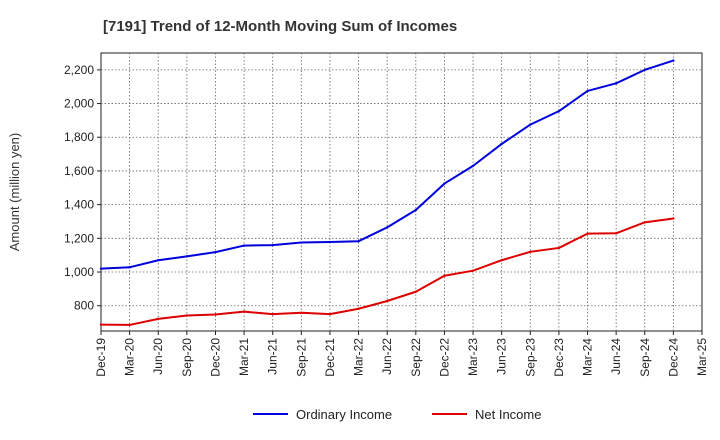 This screenshot has height=440, width=720. I want to click on x-tick-label: Jun-20, so click(158, 356).